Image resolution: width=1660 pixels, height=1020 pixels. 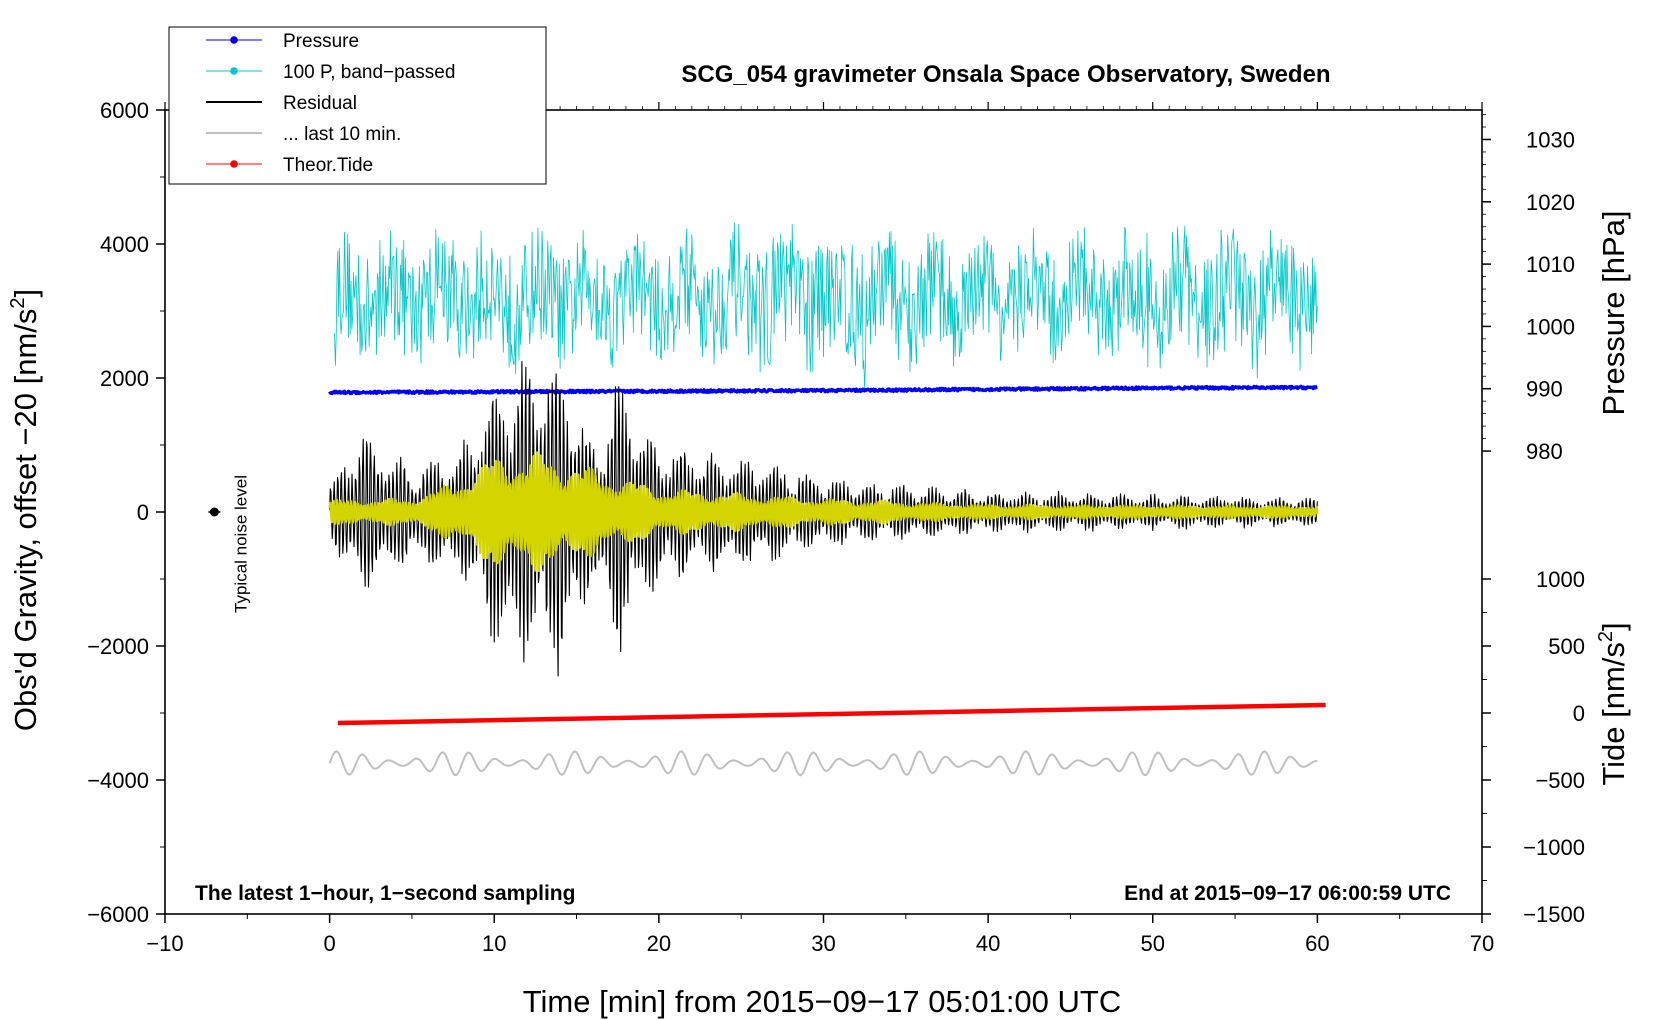 I want to click on x-tick-label: 20, so click(x=659, y=943).